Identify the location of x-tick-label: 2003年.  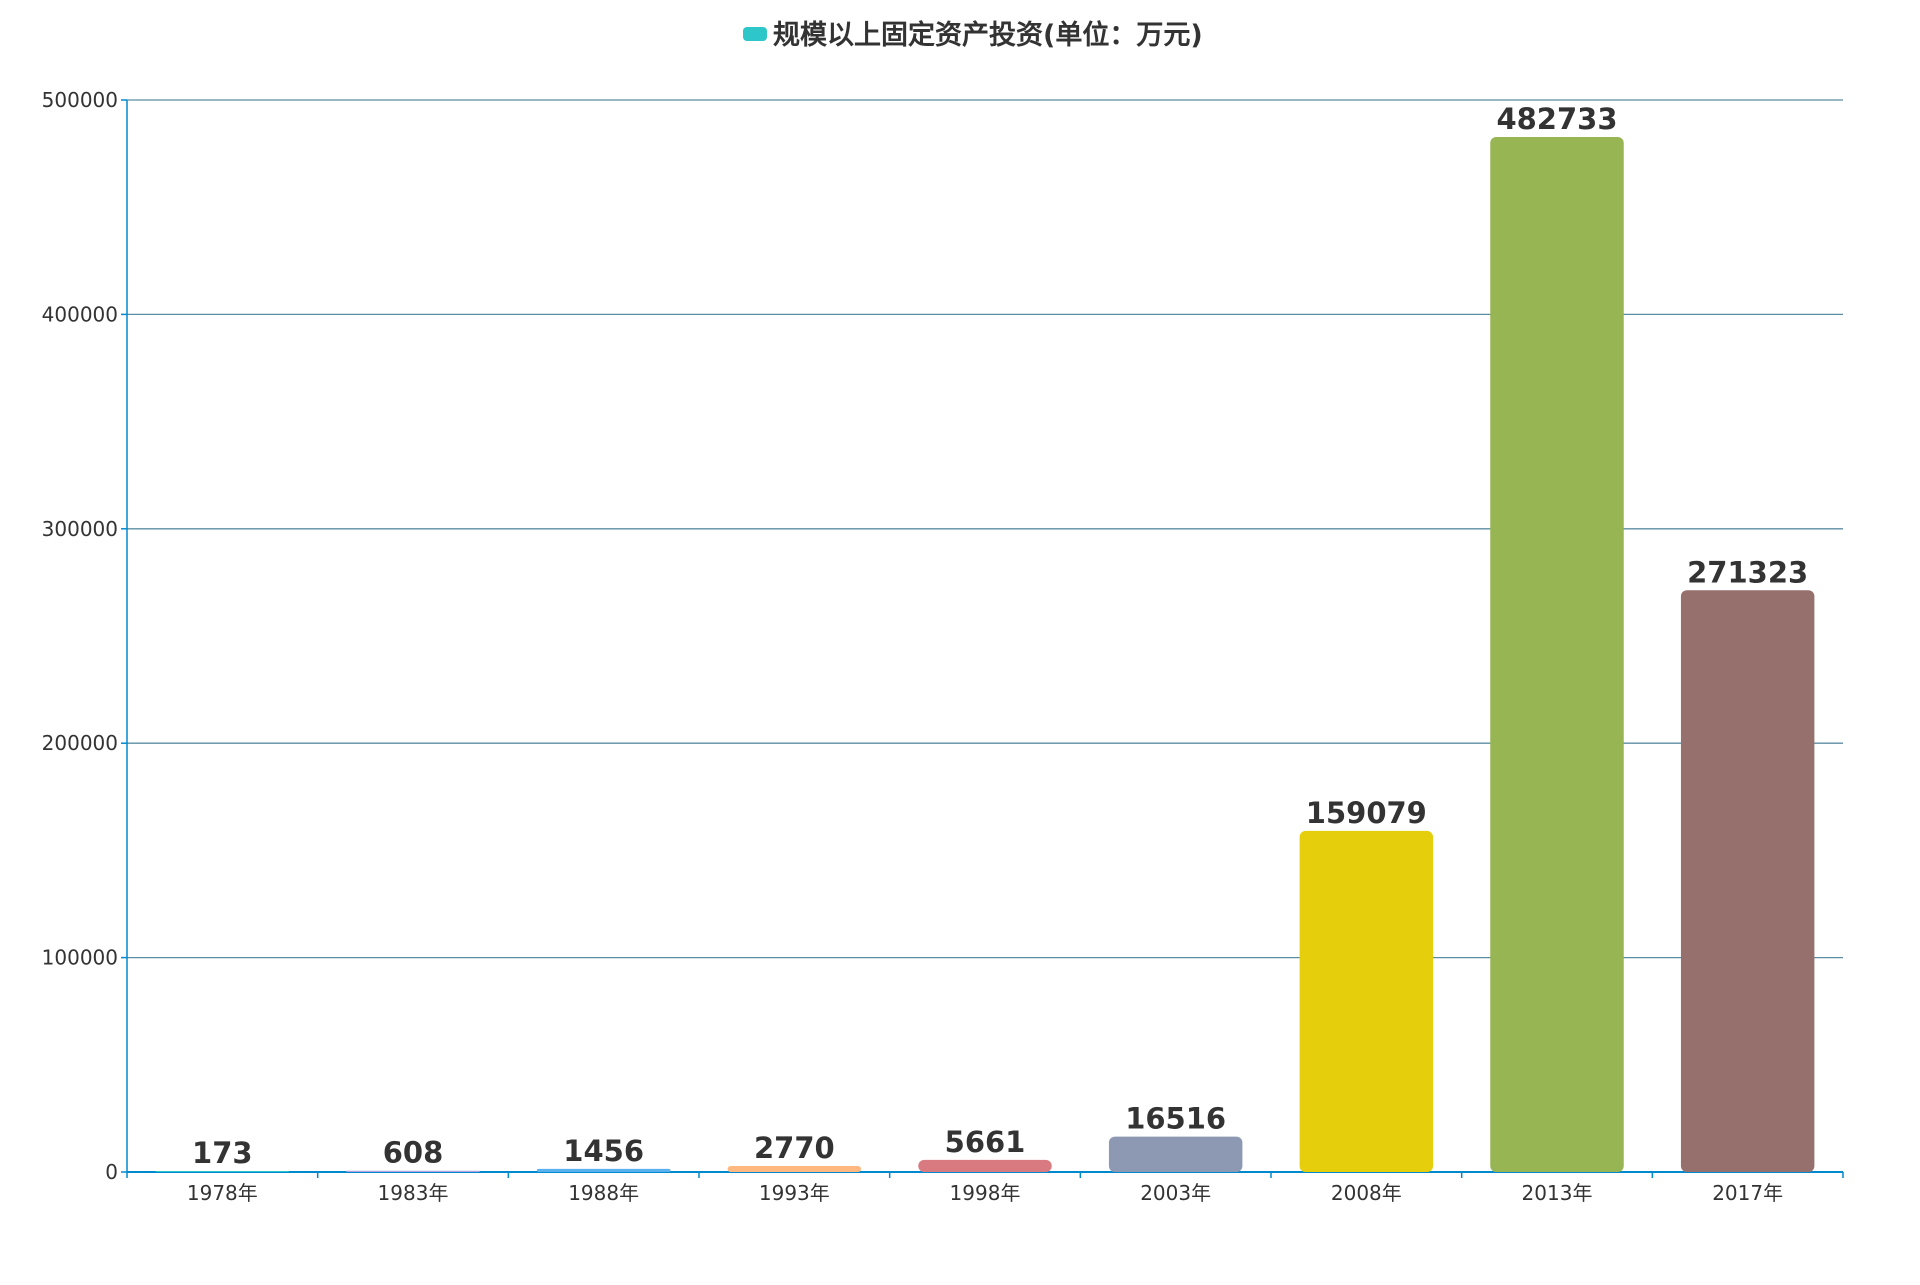
(1175, 1193).